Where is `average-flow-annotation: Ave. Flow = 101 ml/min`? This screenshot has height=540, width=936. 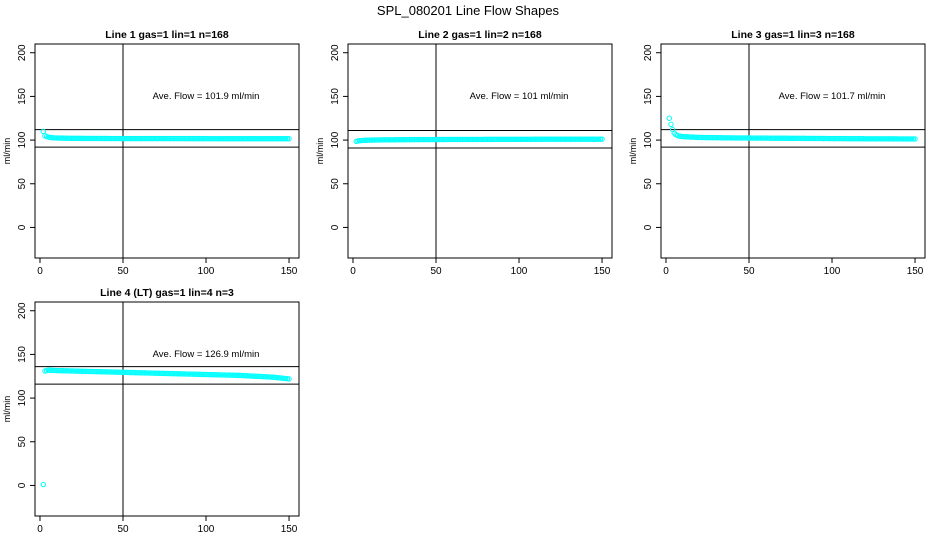
average-flow-annotation: Ave. Flow = 101 ml/min is located at coordinates (519, 96).